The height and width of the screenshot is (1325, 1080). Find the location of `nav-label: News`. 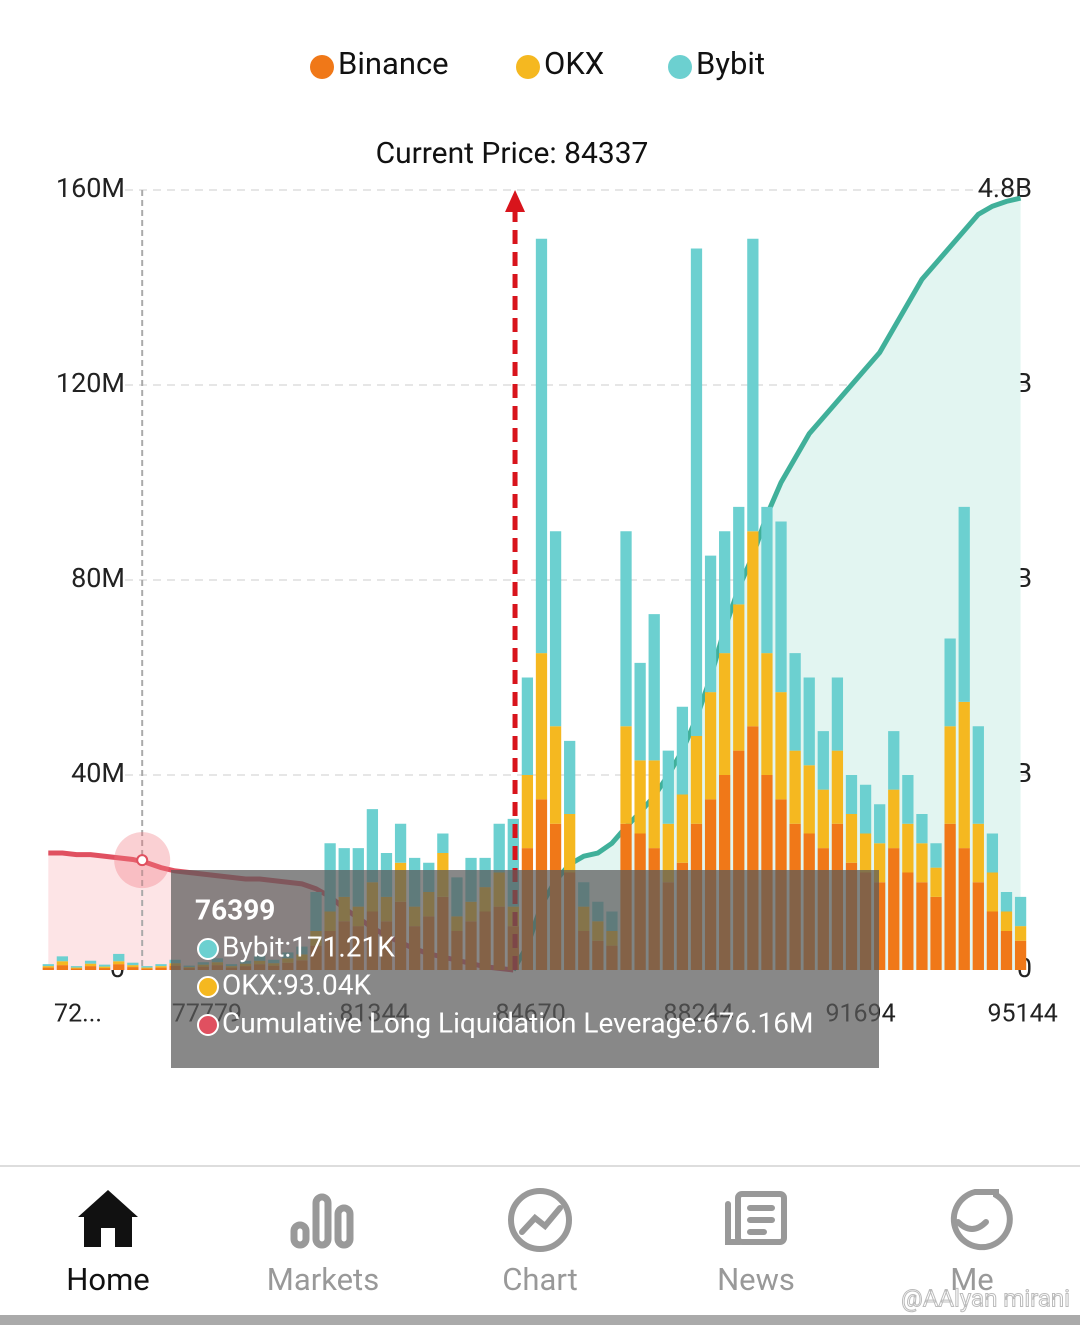

nav-label: News is located at coordinates (756, 1279).